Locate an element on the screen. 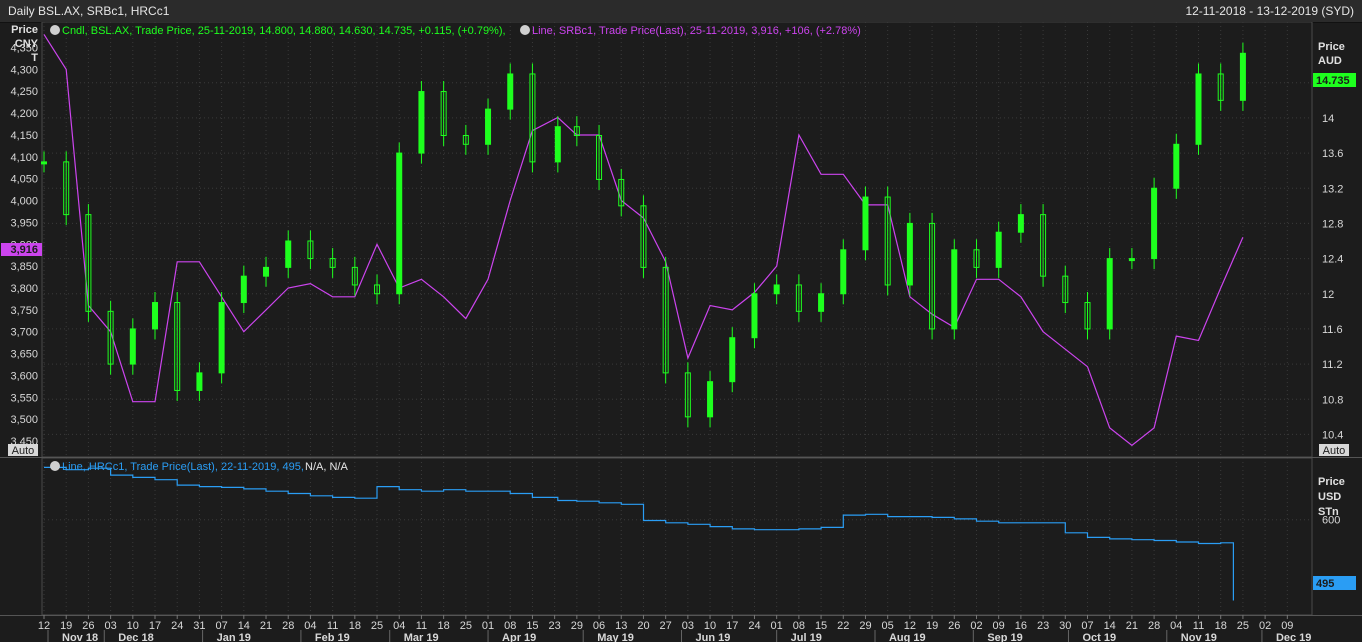  left-axis-title-2: CNY is located at coordinates (27, 44).